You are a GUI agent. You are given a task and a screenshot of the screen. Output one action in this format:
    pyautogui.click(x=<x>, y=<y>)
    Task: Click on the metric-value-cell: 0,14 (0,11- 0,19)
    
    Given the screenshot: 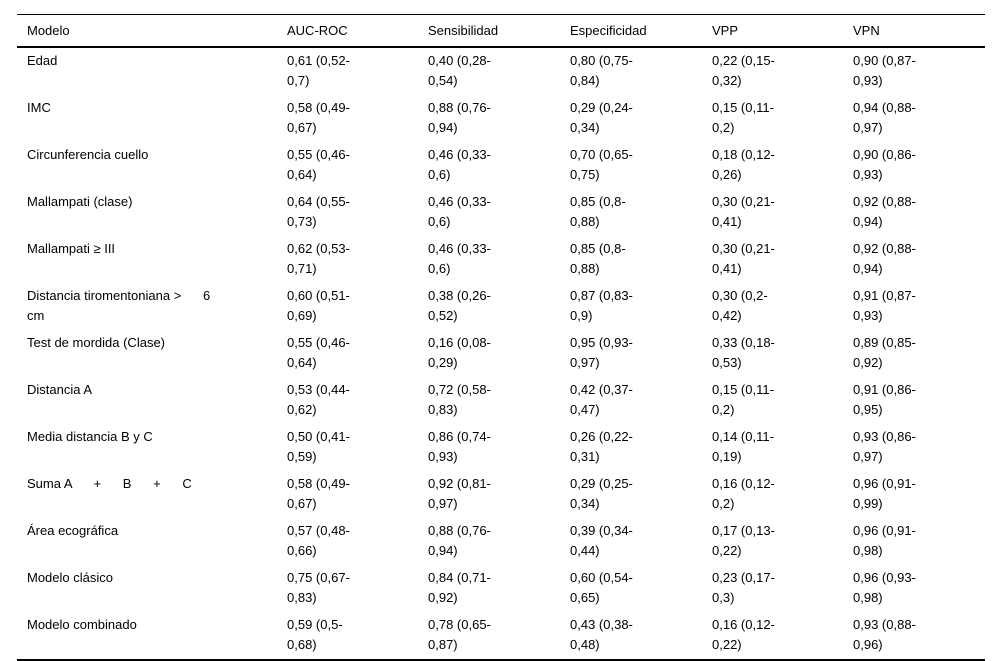 What is the action you would take?
    pyautogui.click(x=743, y=446)
    